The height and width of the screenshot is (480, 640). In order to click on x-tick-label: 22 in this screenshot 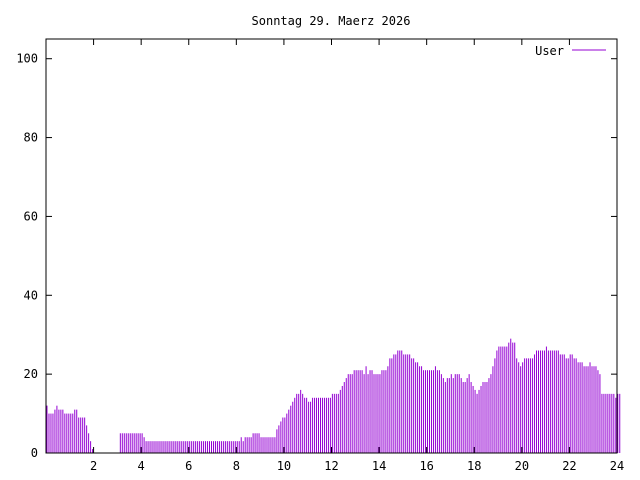, I will do `click(569, 466)`.